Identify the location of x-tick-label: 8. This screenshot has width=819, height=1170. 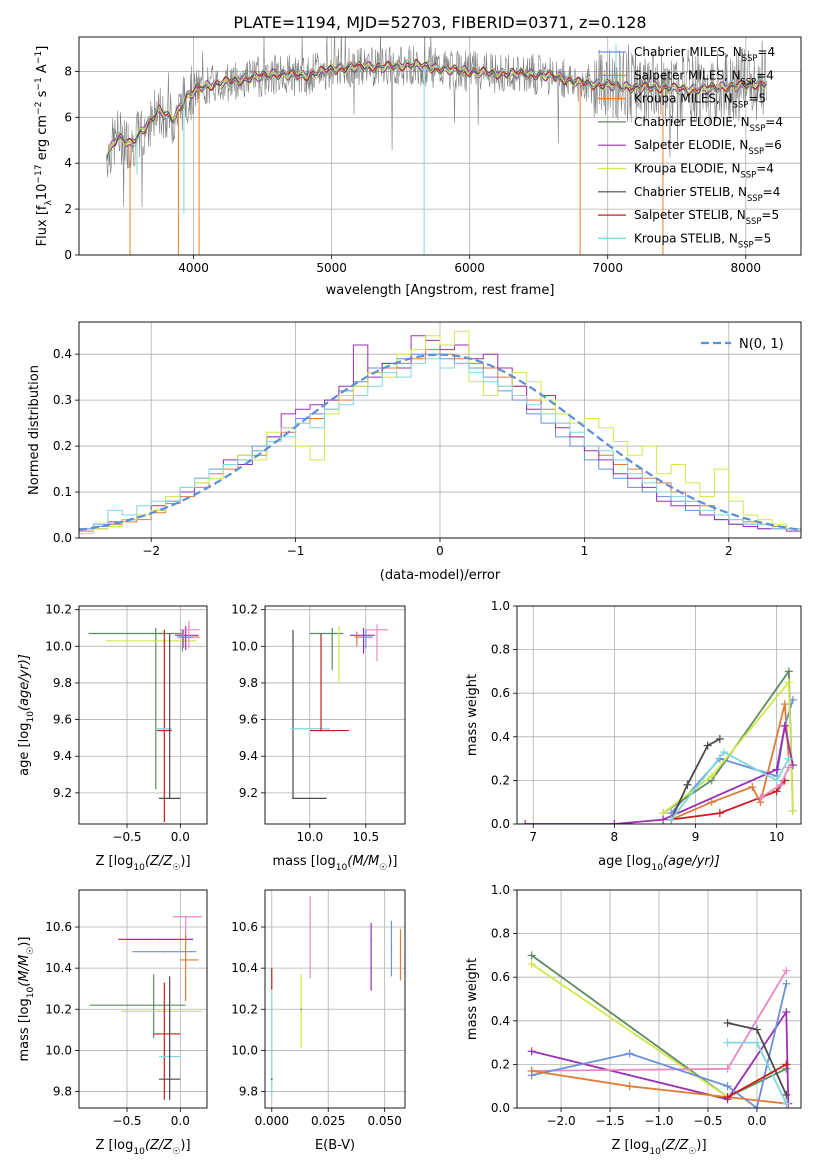
(615, 837).